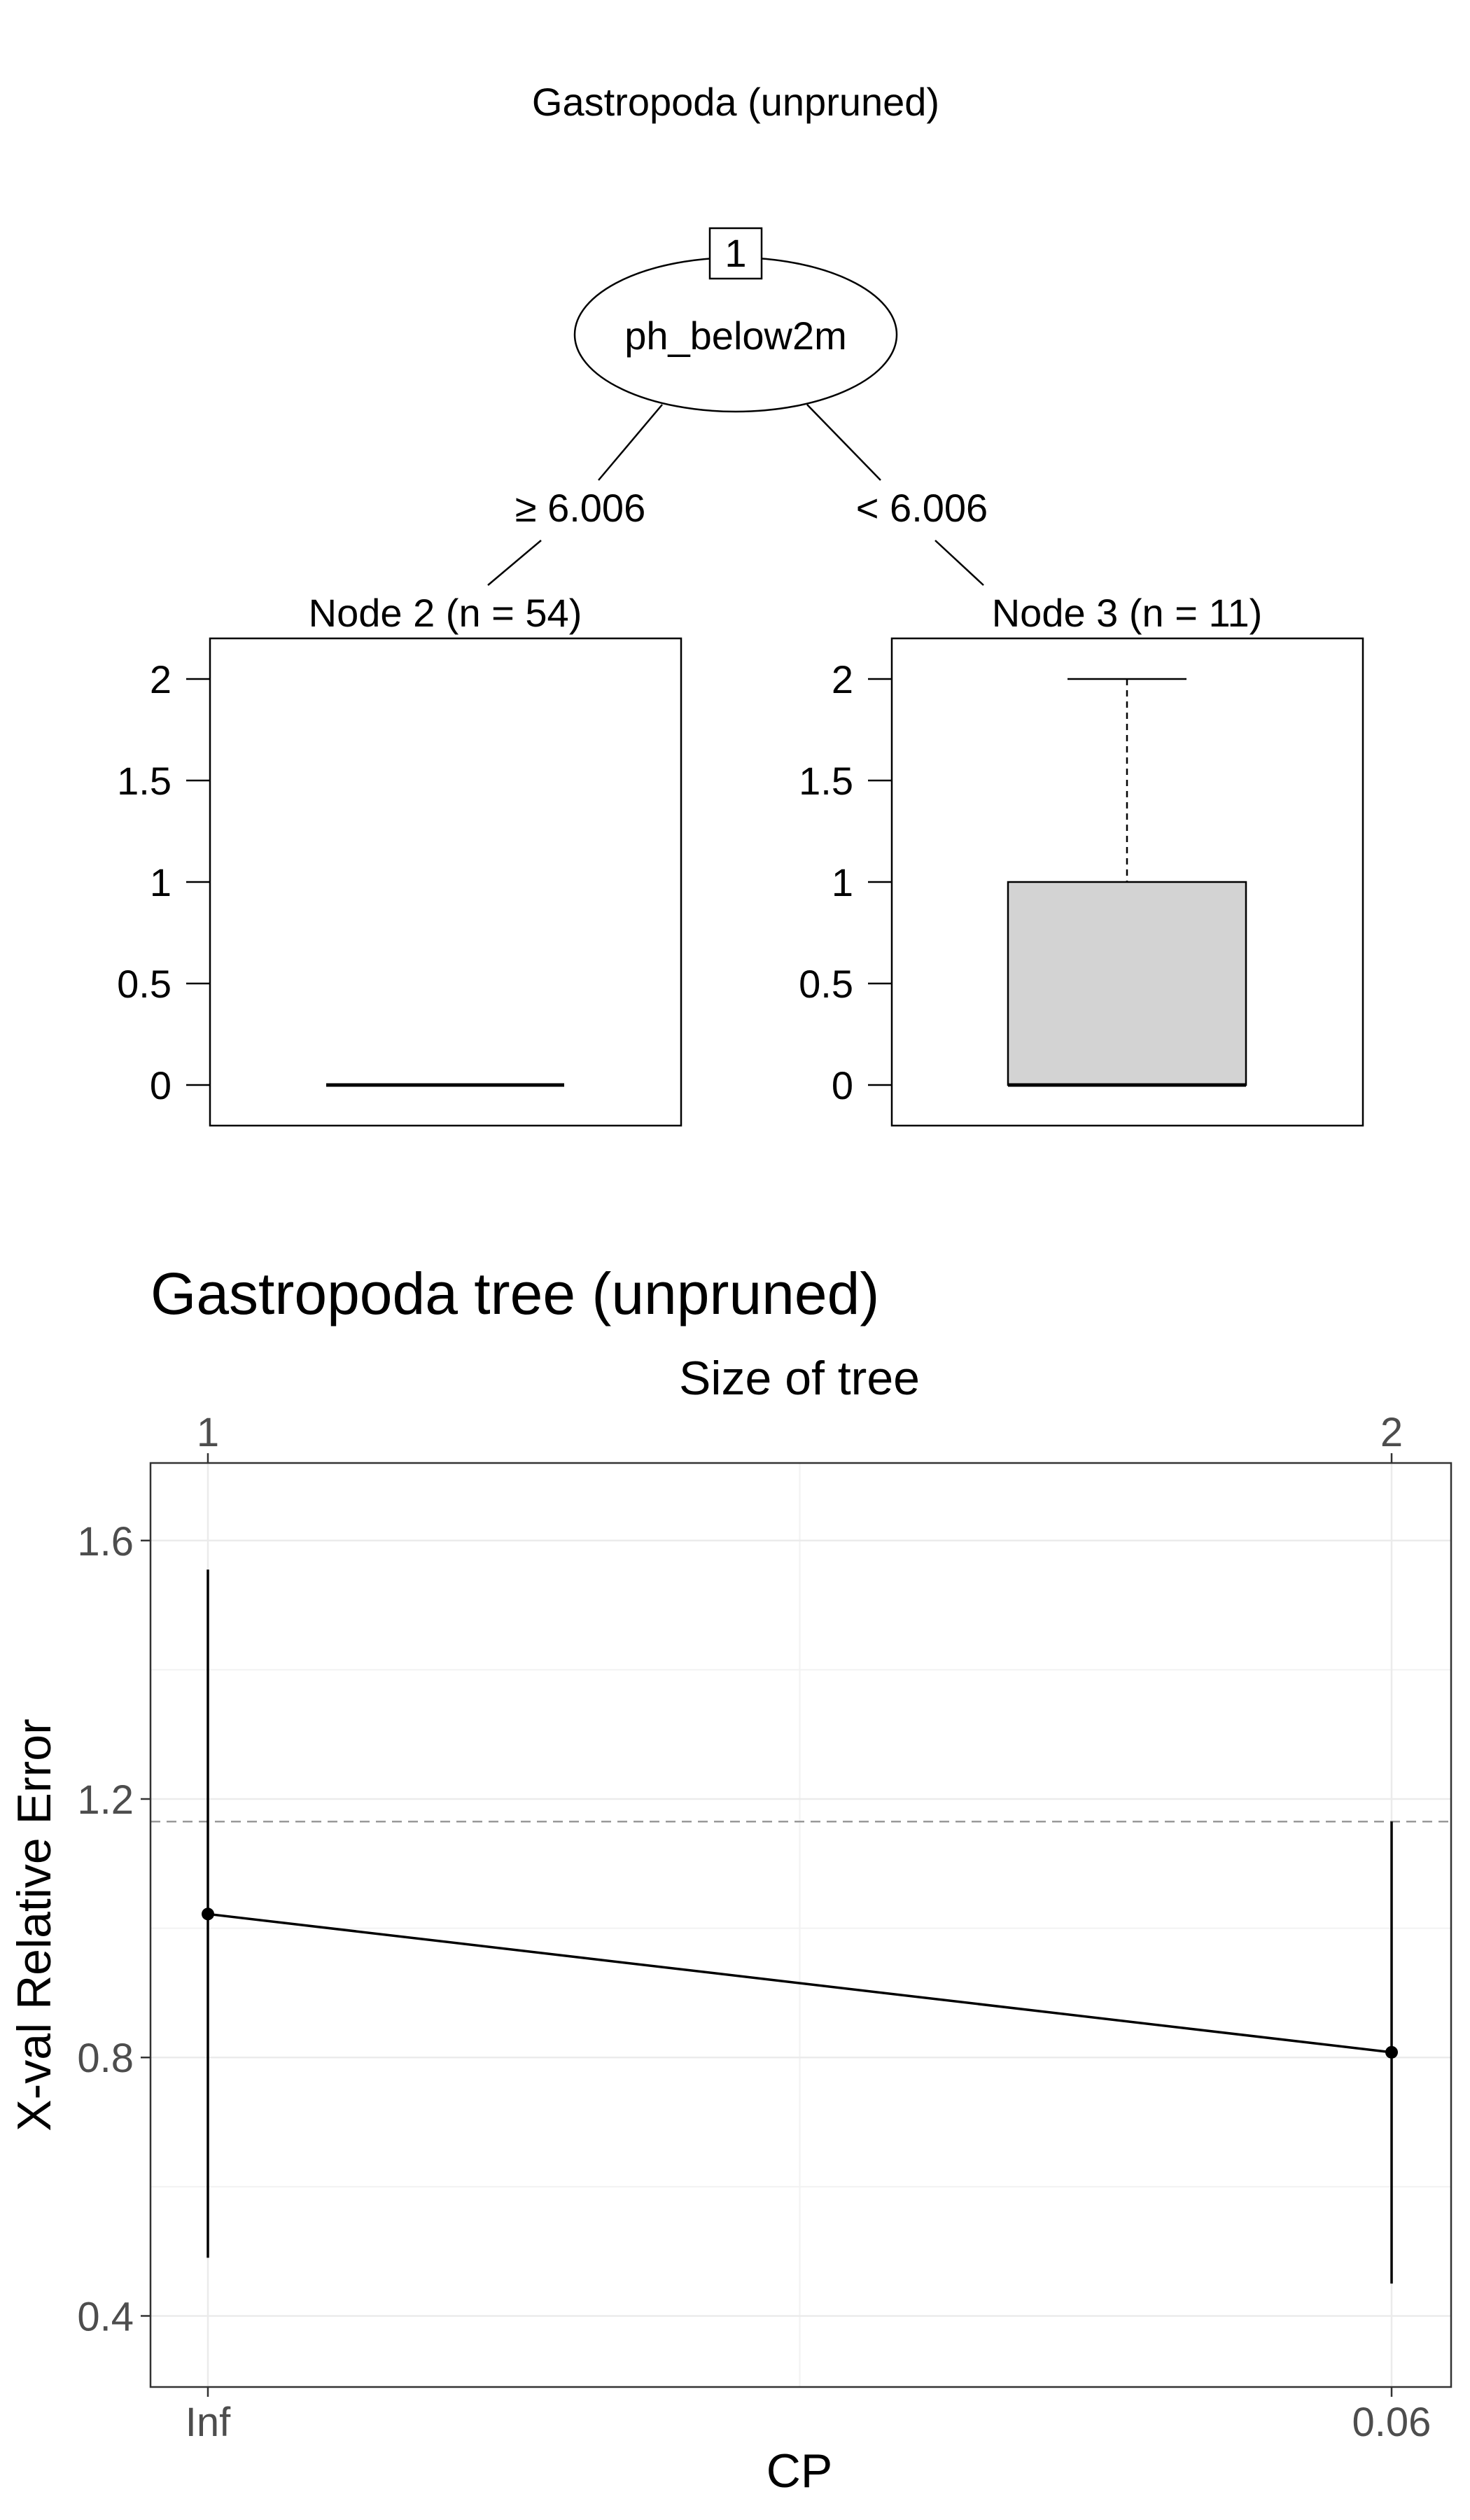 Image resolution: width=1470 pixels, height=2520 pixels. I want to click on x-axis-title: CP, so click(799, 2471).